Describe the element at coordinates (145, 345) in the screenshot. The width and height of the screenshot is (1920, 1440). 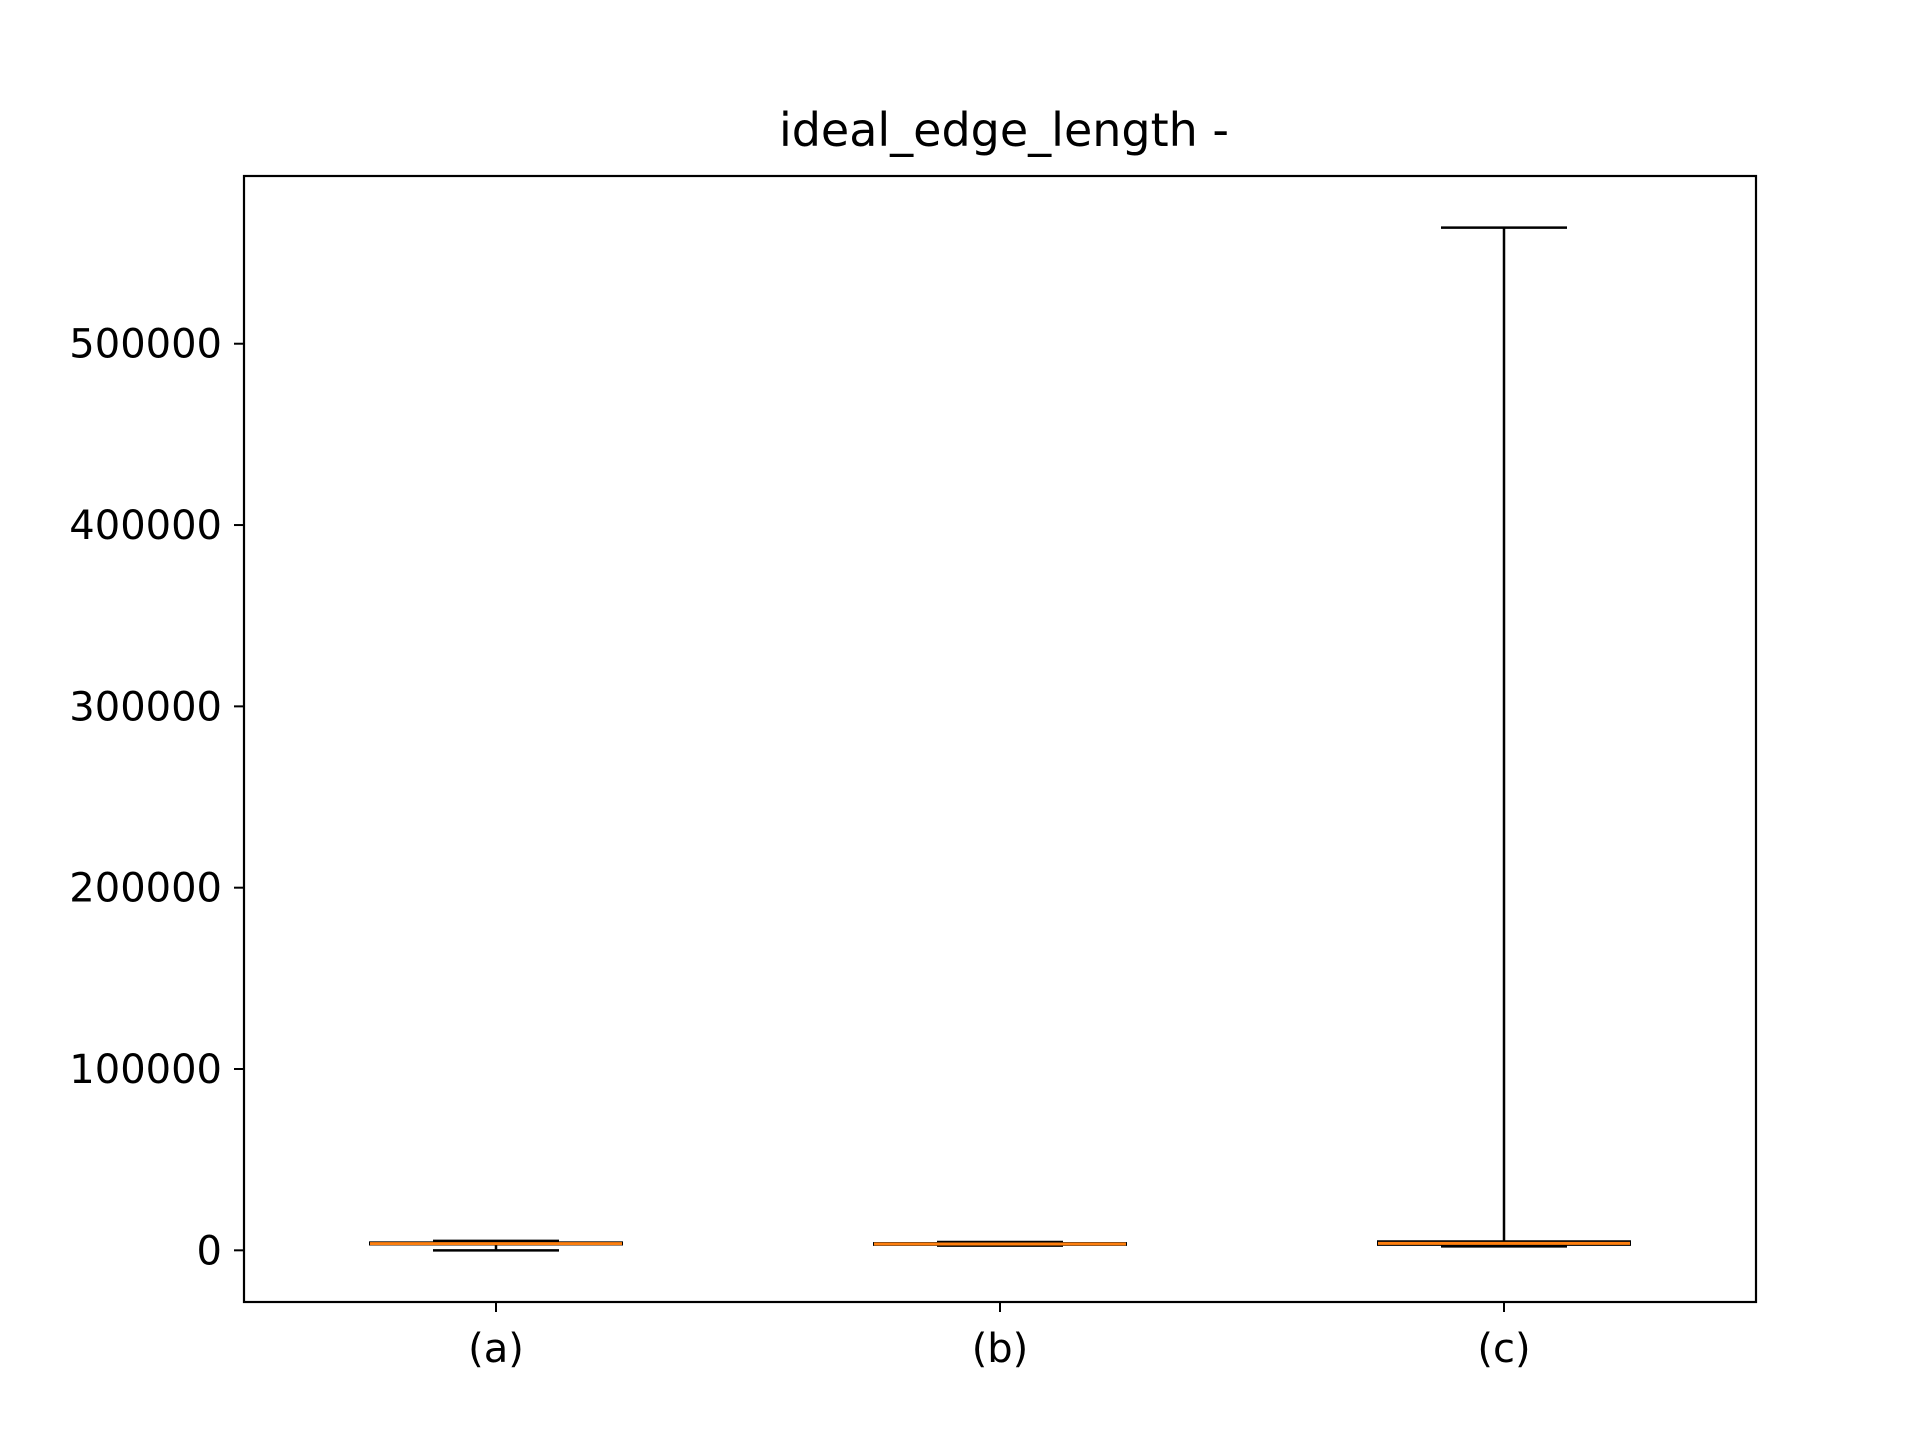
I see `y-tick-label: 500000` at that location.